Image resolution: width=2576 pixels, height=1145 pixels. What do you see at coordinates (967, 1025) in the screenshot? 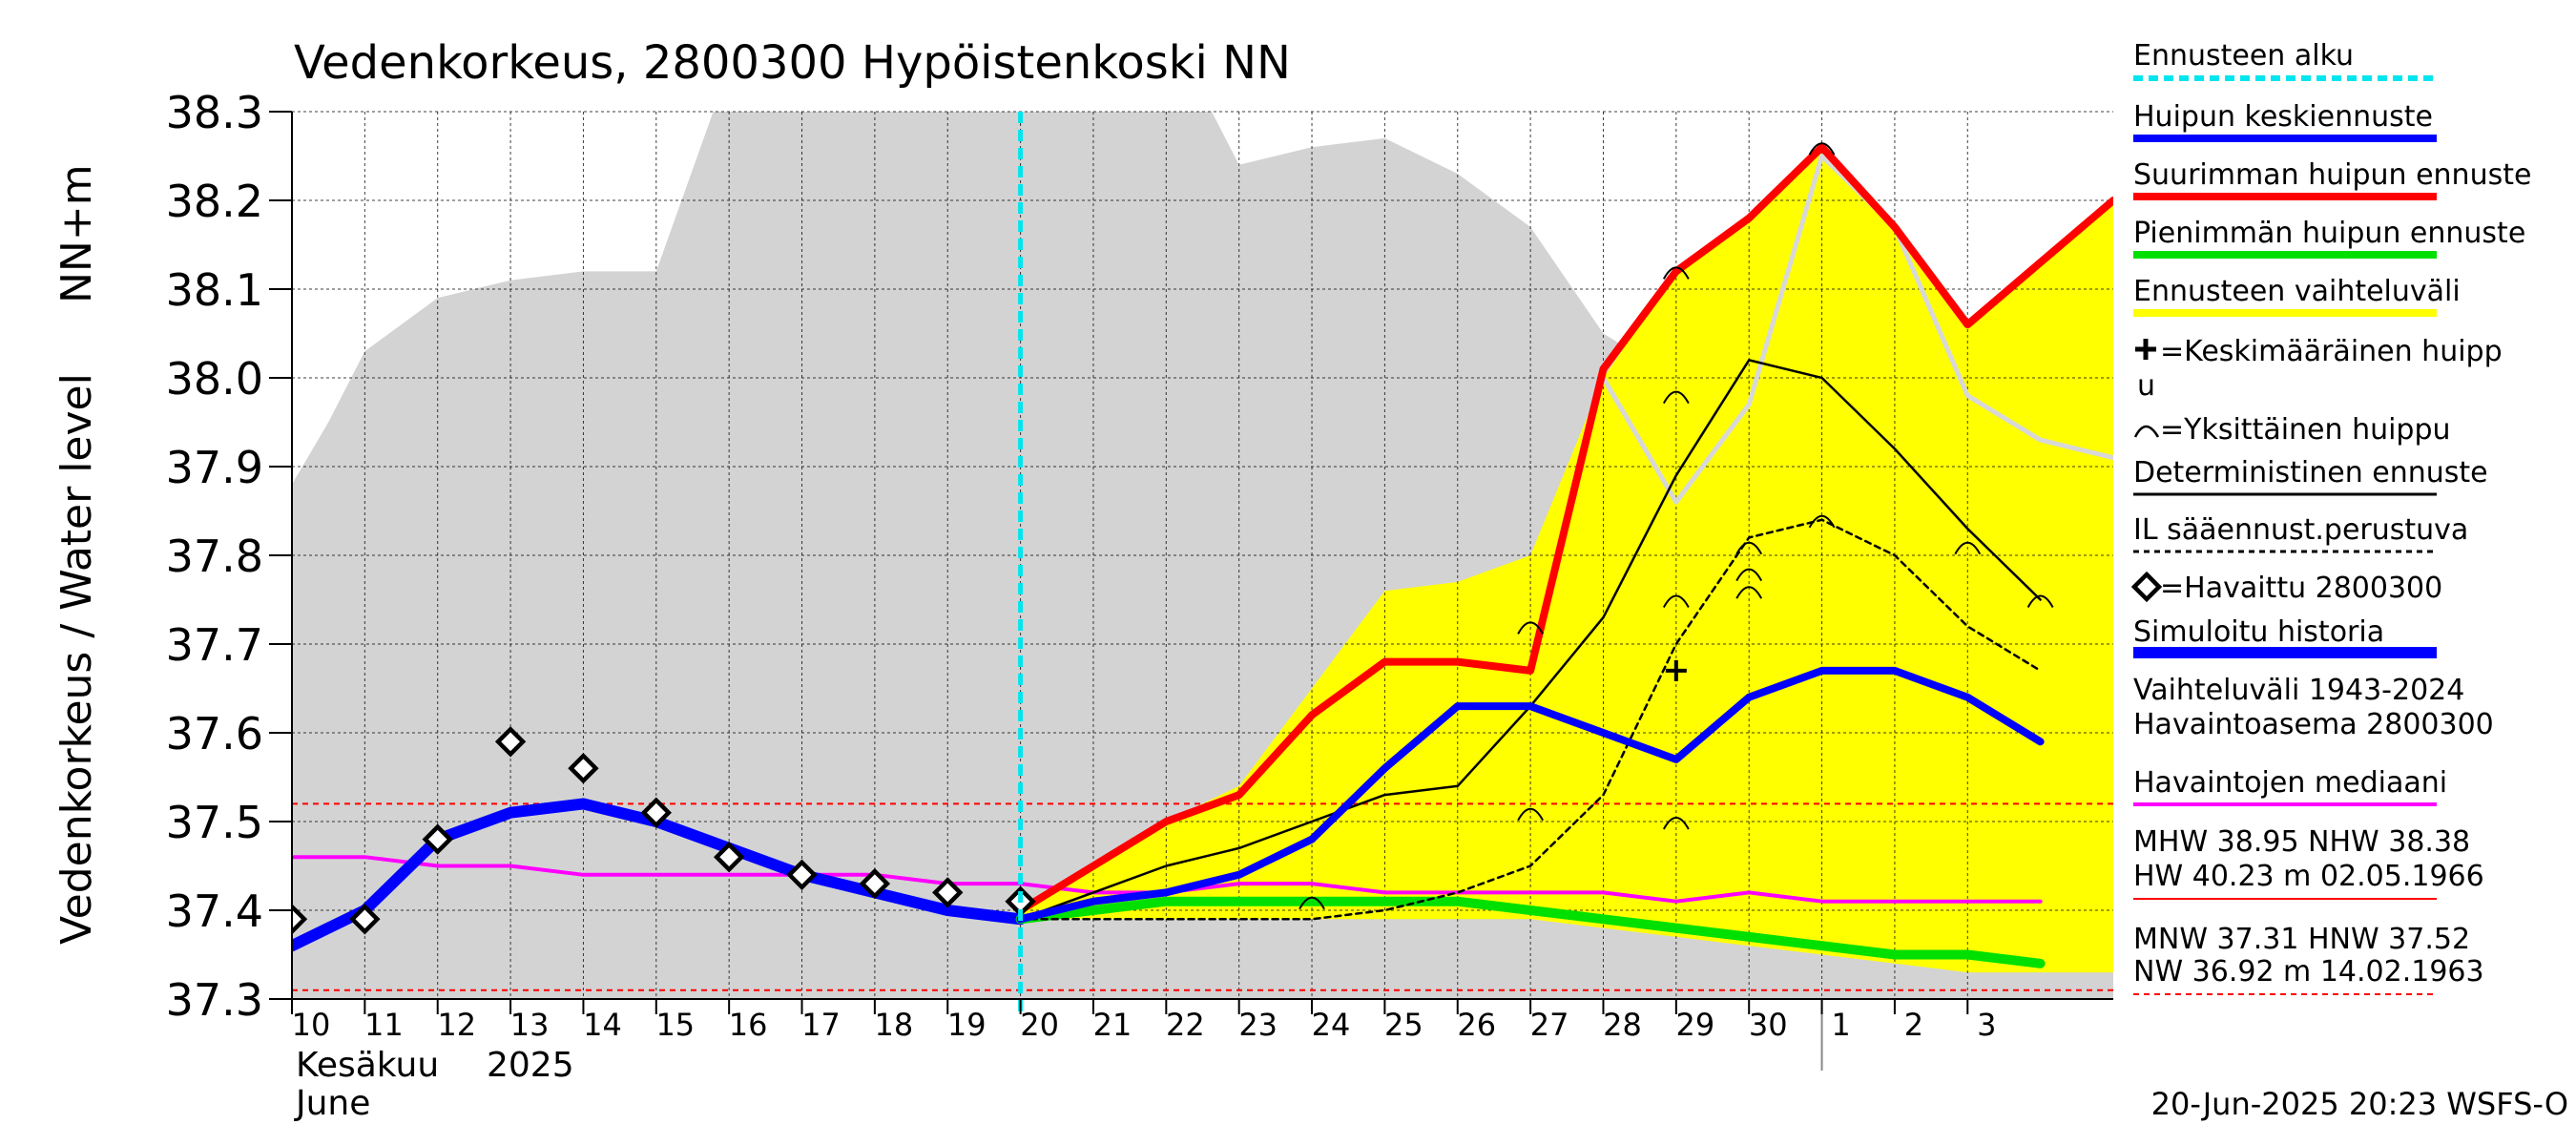
I see `x-tick-label: 19` at bounding box center [967, 1025].